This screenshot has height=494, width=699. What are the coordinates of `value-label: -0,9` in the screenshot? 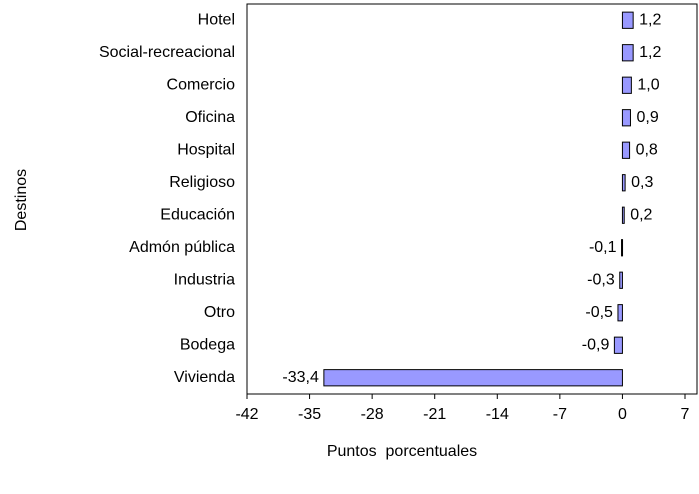 It's located at (596, 344).